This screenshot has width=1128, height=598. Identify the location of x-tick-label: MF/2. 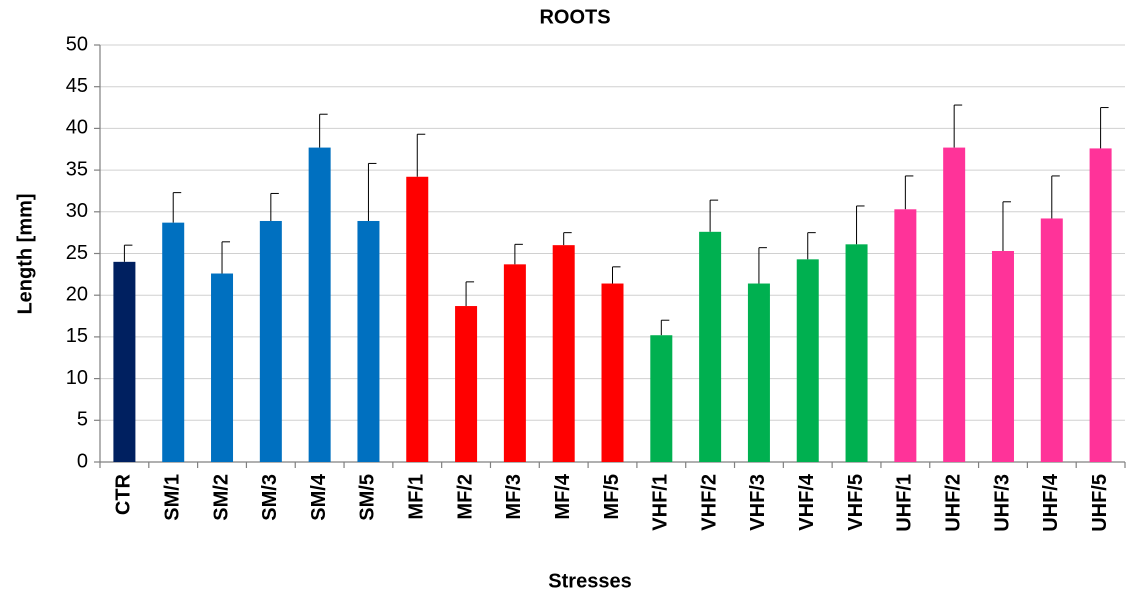
(465, 497).